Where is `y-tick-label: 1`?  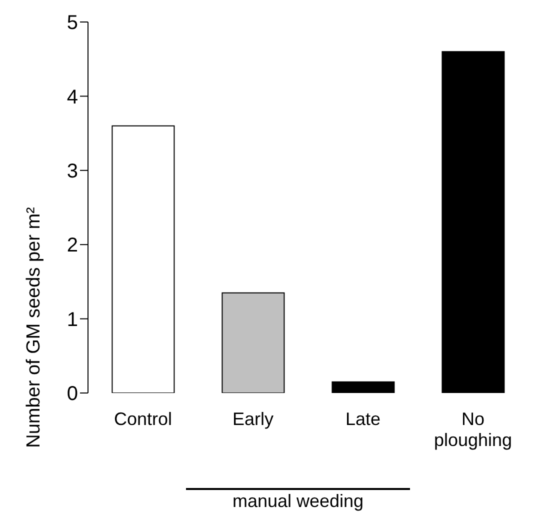
y-tick-label: 1 is located at coordinates (72, 319).